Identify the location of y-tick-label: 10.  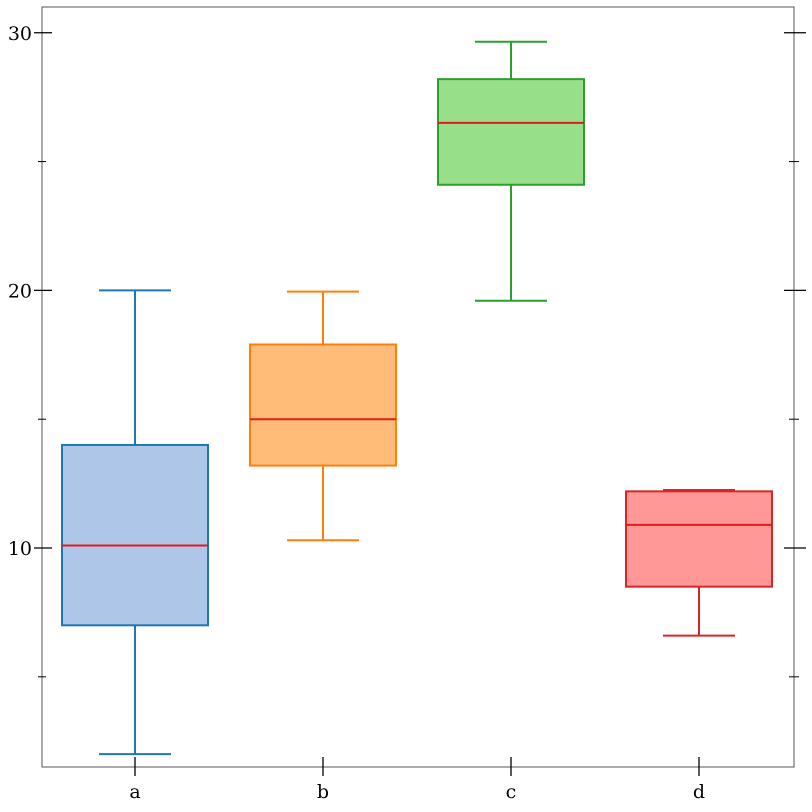
(20, 549).